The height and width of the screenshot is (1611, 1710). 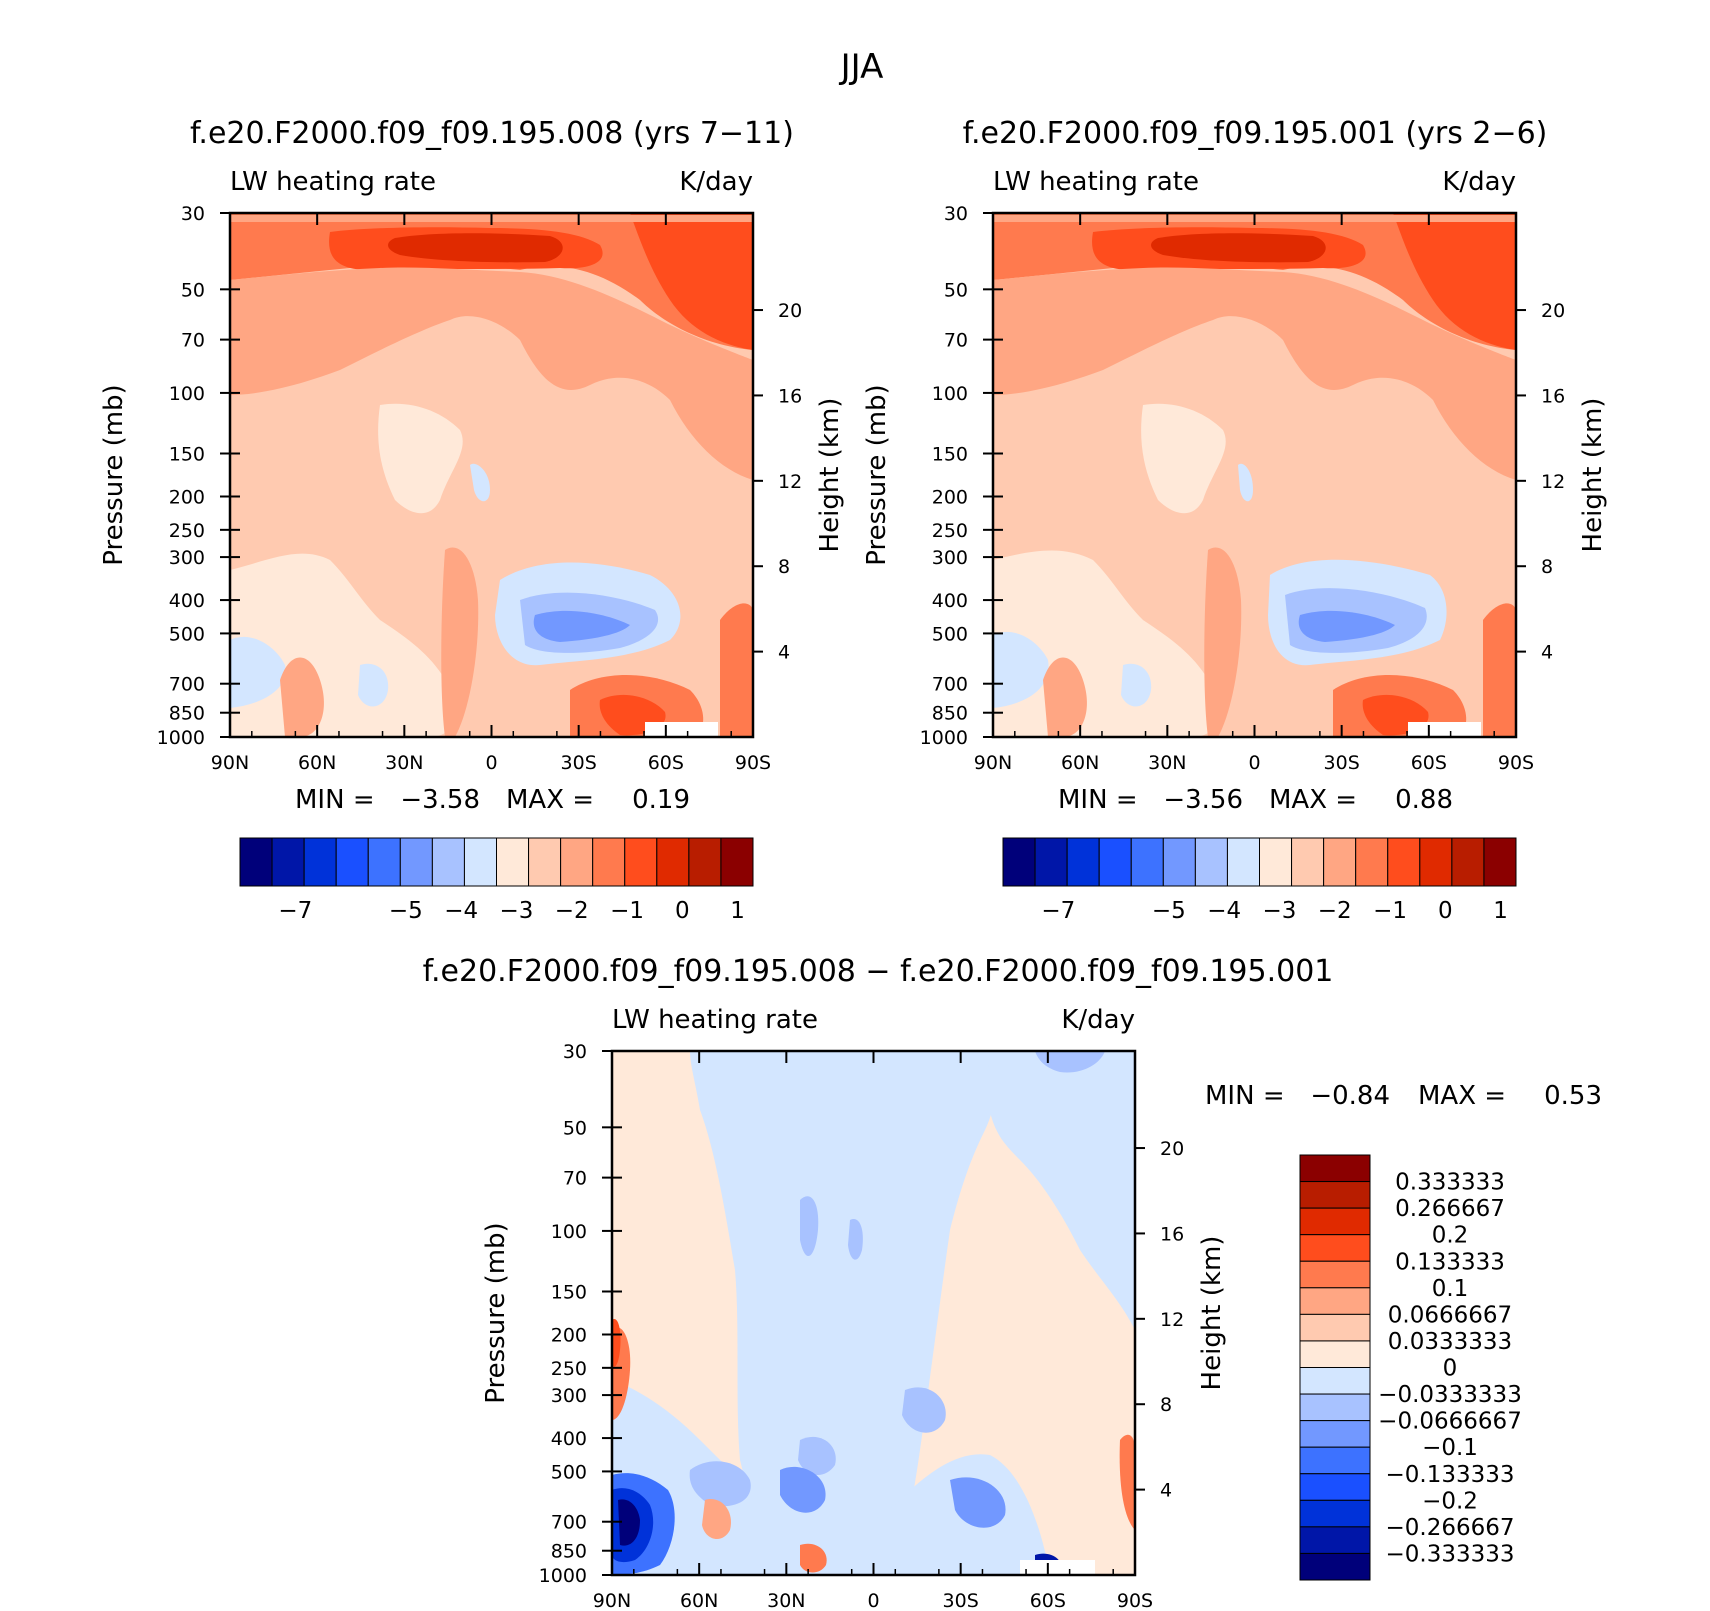 I want to click on colorbar-label: −0.133333, so click(x=1449, y=1475).